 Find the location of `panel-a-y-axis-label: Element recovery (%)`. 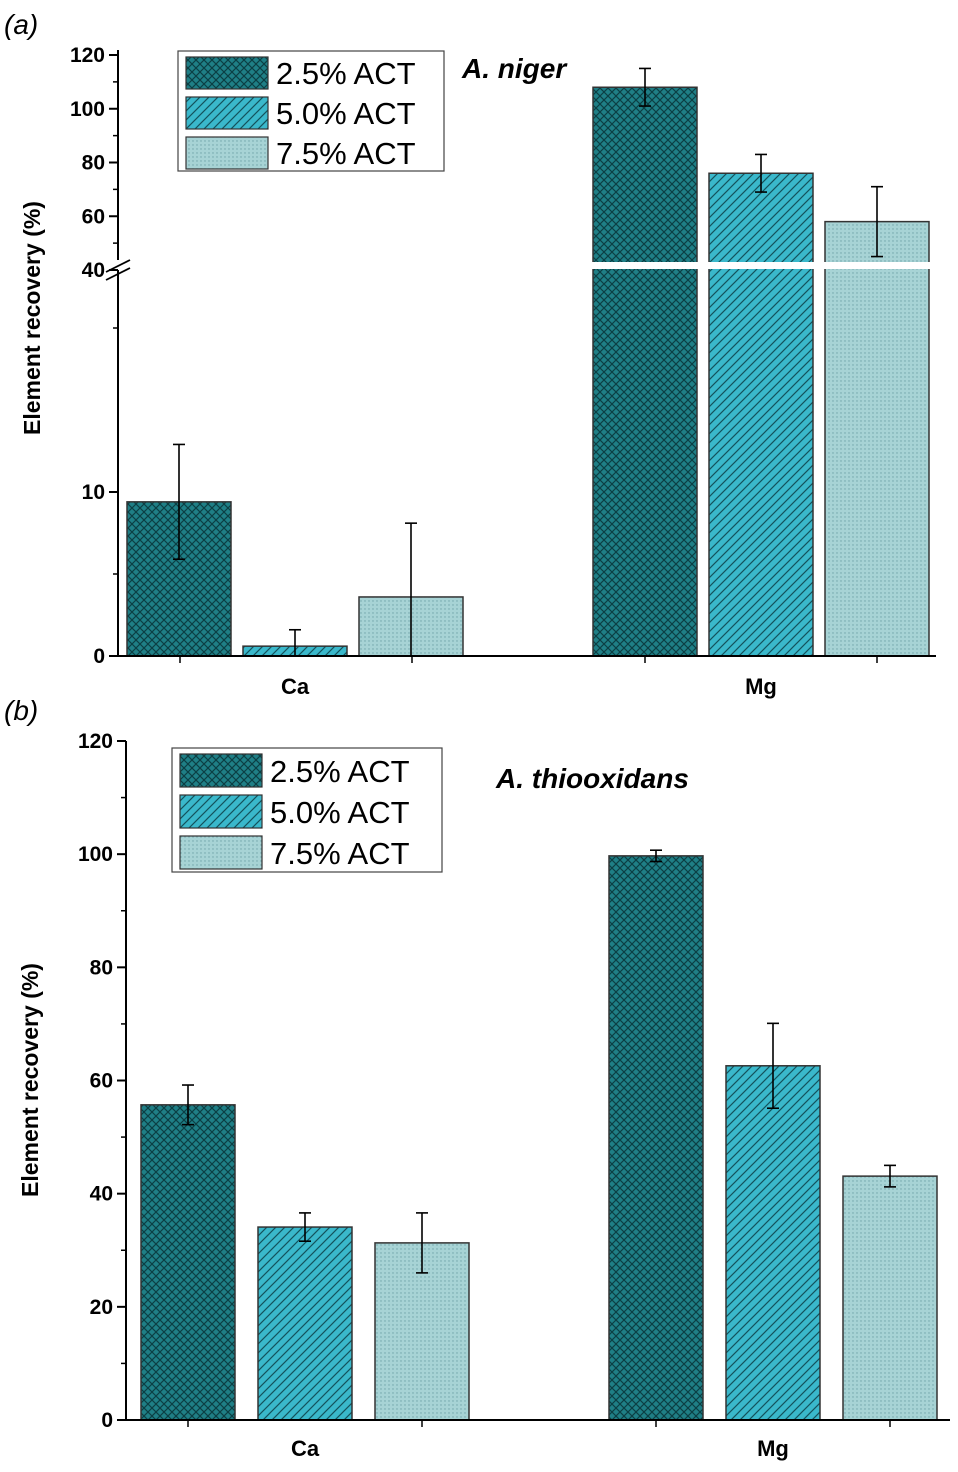

panel-a-y-axis-label: Element recovery (%) is located at coordinates (32, 318).